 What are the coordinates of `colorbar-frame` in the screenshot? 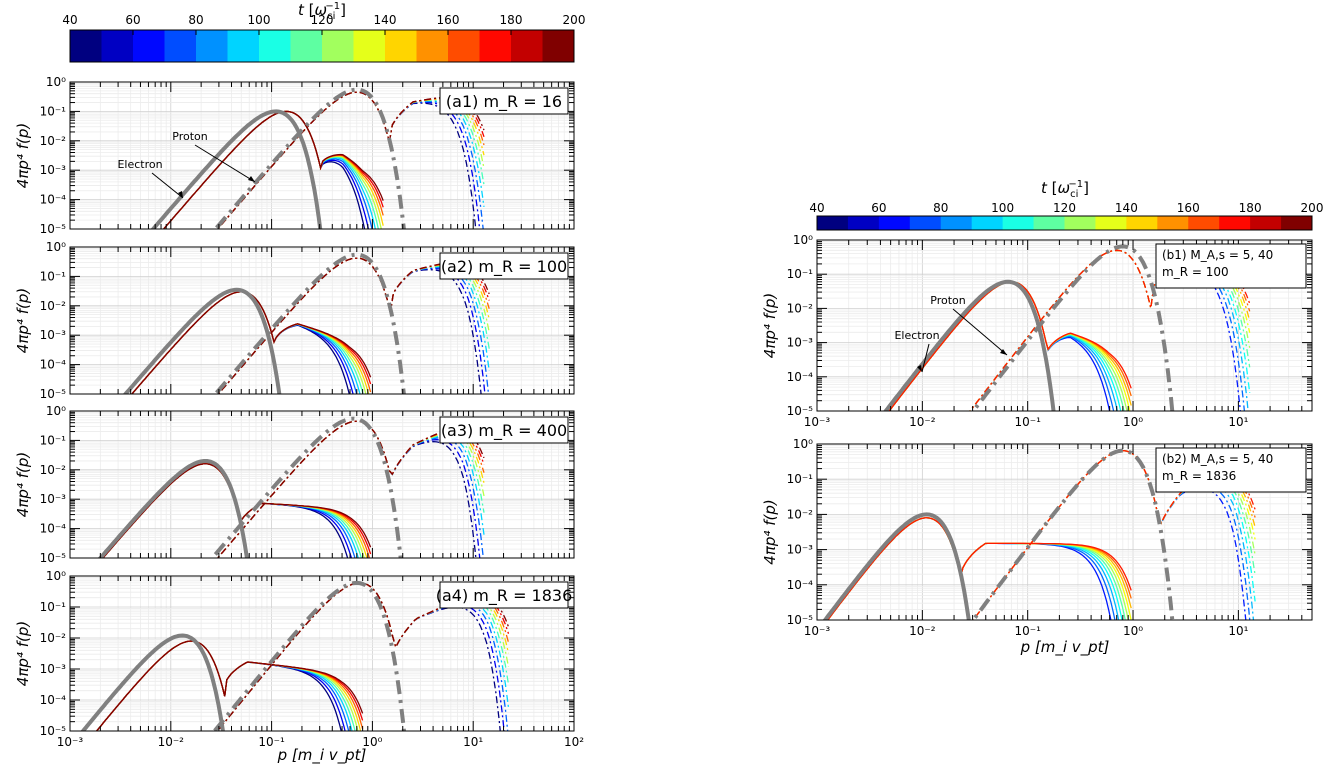 It's located at (1064, 223).